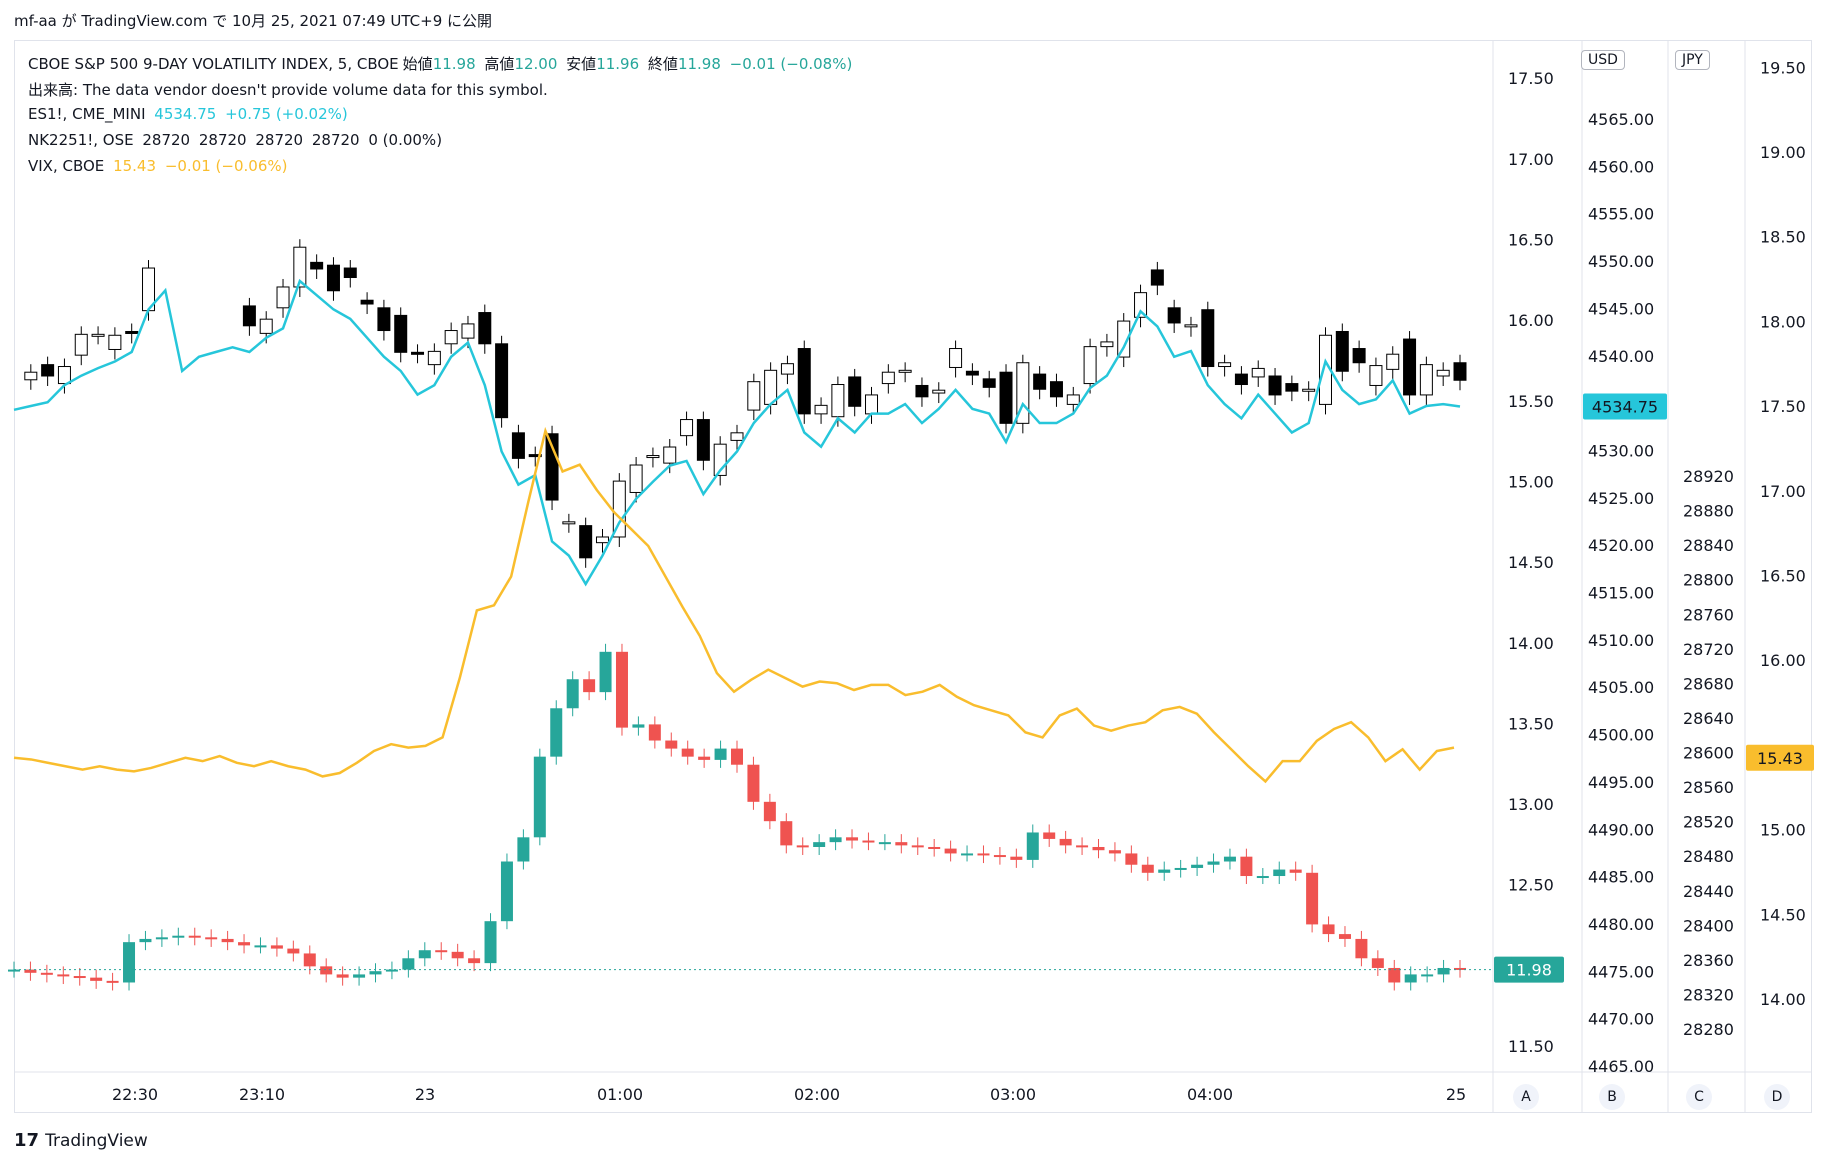 The width and height of the screenshot is (1825, 1165). I want to click on legend-open-label: 始値, so click(417, 64).